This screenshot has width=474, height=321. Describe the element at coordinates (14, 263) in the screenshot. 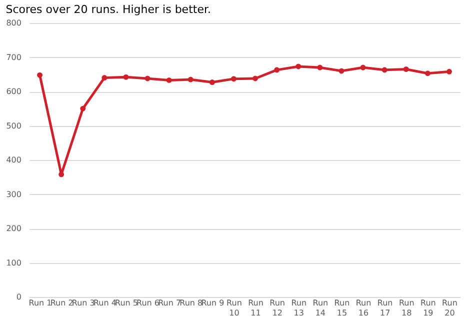

I see `y-tick-label: 100` at that location.